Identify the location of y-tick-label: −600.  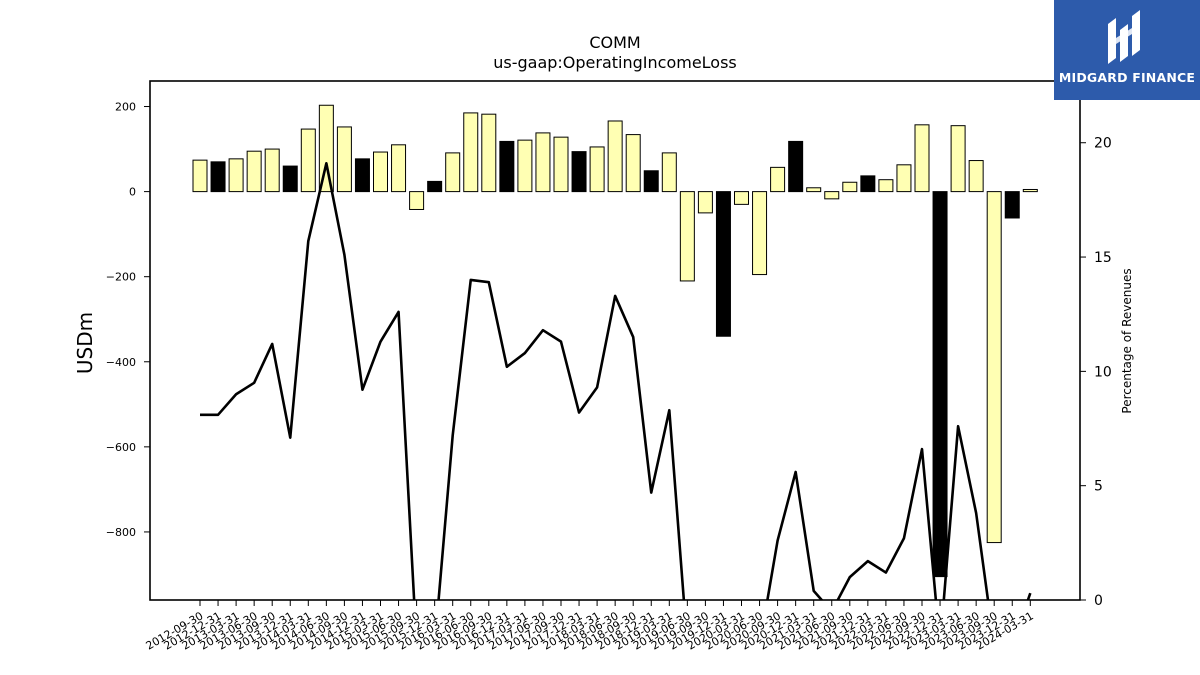
(121, 447).